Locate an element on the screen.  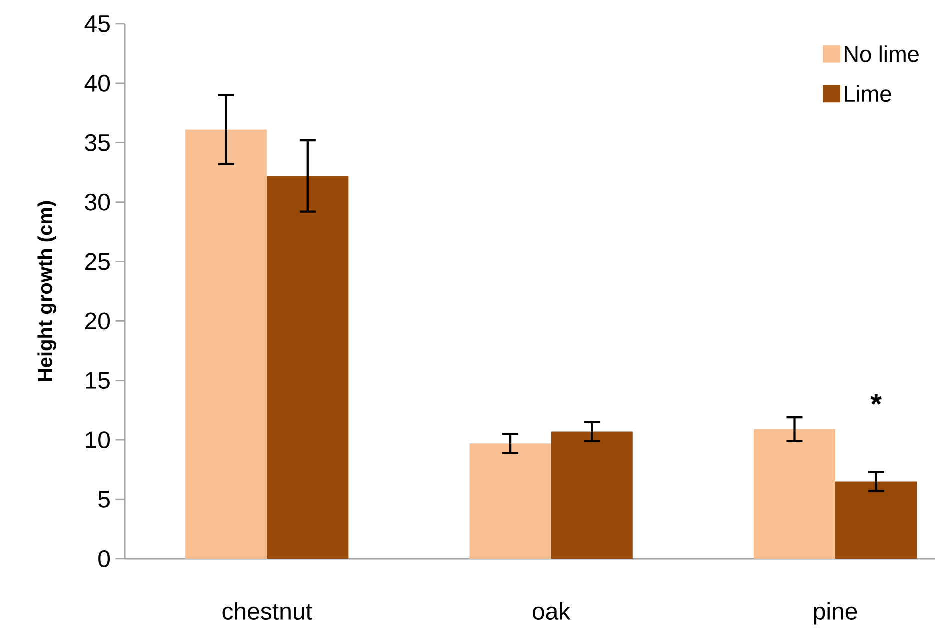
y-tick-label: 35 is located at coordinates (97, 143).